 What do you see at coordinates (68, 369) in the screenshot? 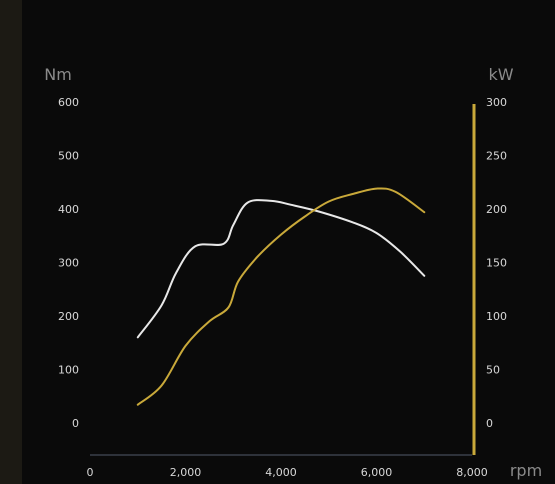
I see `y-left-tick-label: 100` at bounding box center [68, 369].